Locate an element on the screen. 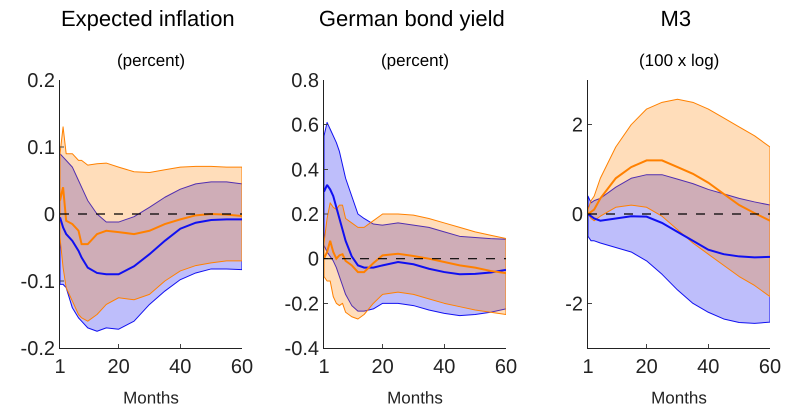 The width and height of the screenshot is (794, 420). y-tick-label: -0.4 is located at coordinates (301, 349).